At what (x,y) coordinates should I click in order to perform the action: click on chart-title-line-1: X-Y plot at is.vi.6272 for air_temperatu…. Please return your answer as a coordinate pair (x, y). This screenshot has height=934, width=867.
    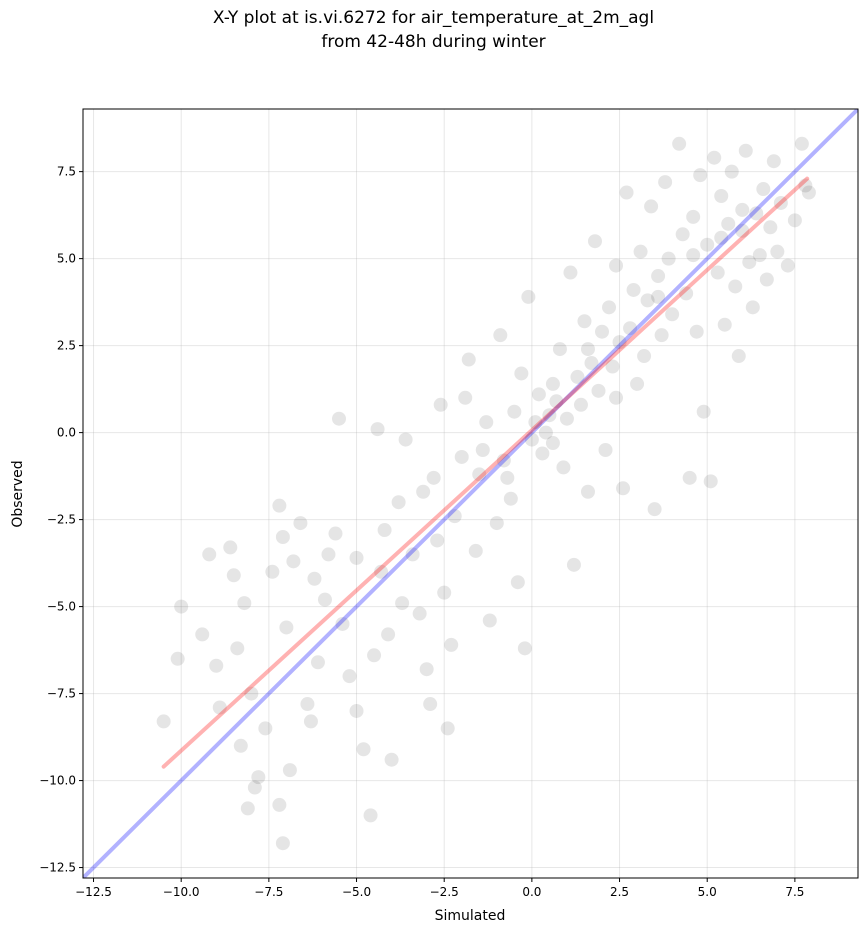
    Looking at the image, I should click on (433, 18).